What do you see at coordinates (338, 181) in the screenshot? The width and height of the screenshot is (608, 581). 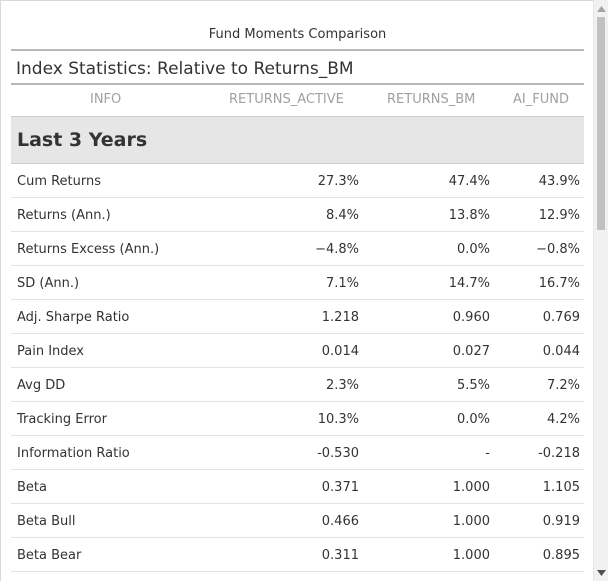 I see `returns-active-value: 27.3%` at bounding box center [338, 181].